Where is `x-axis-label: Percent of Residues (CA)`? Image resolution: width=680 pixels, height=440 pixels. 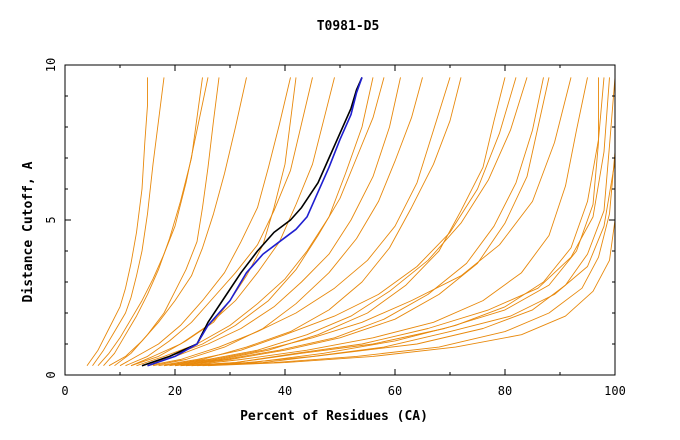
x-axis-label: Percent of Residues (CA) is located at coordinates (334, 416).